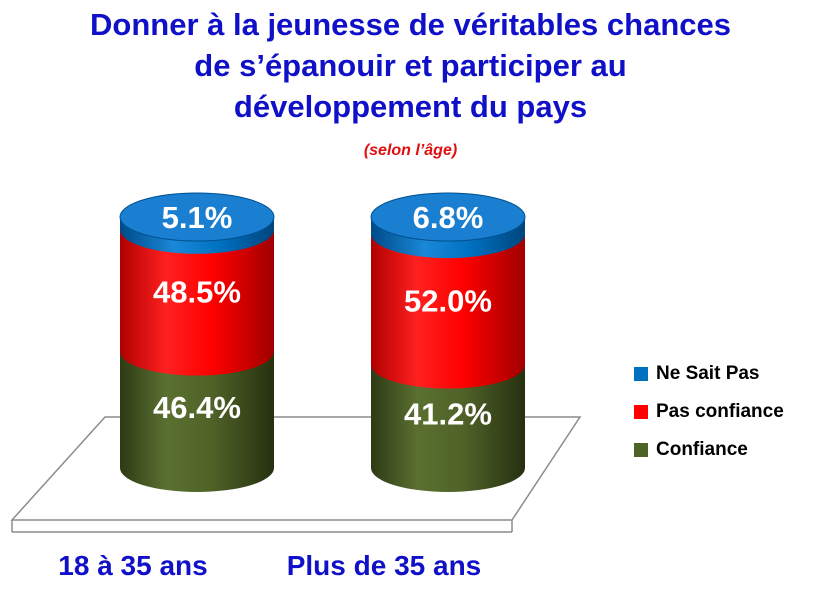  I want to click on bar-value-label: 52.0%, so click(448, 300).